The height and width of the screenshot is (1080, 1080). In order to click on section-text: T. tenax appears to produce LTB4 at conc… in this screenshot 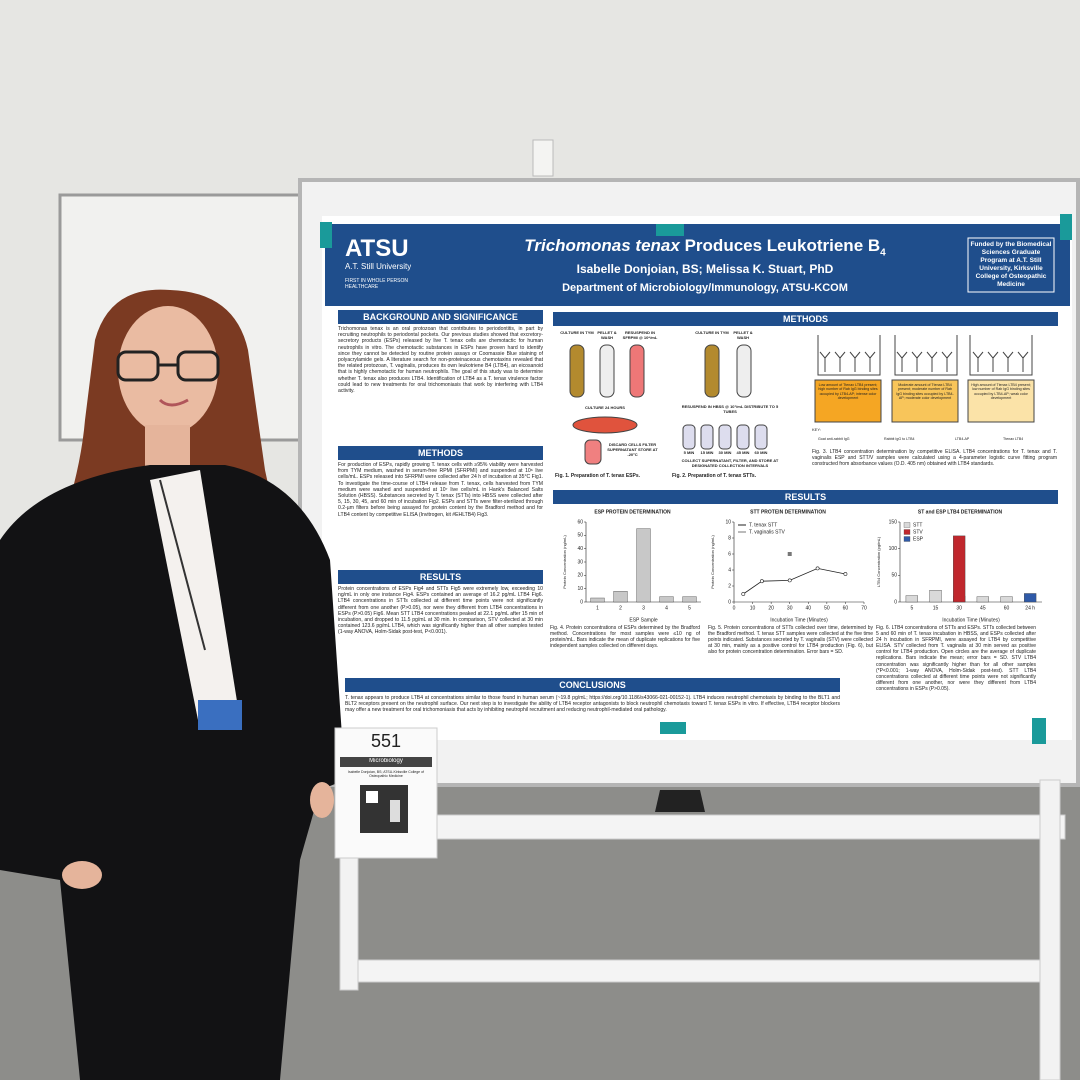, I will do `click(592, 704)`.